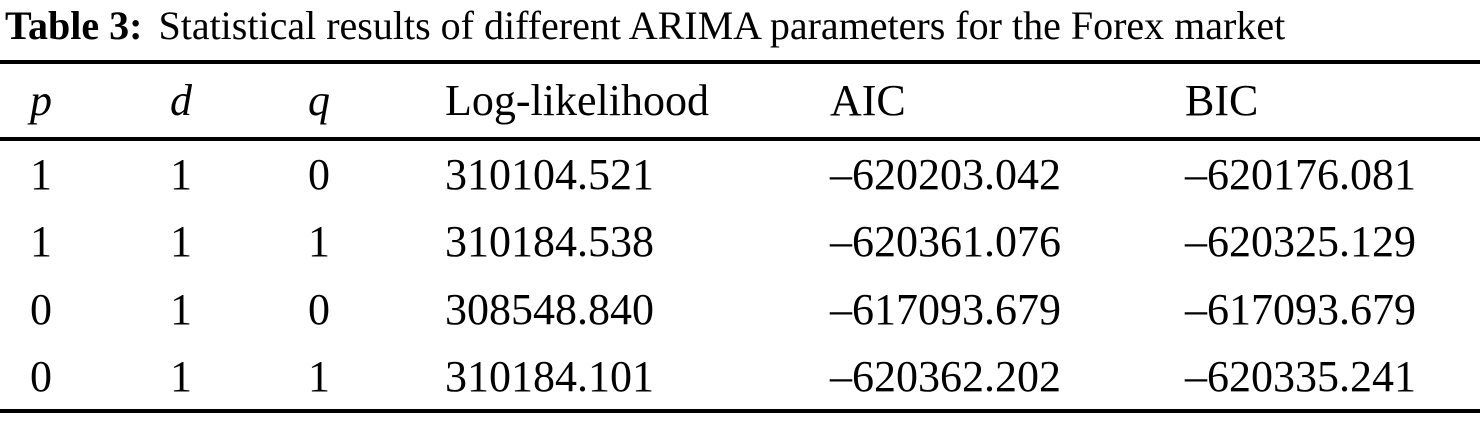  What do you see at coordinates (945, 309) in the screenshot?
I see `cell-aic: –617093.679` at bounding box center [945, 309].